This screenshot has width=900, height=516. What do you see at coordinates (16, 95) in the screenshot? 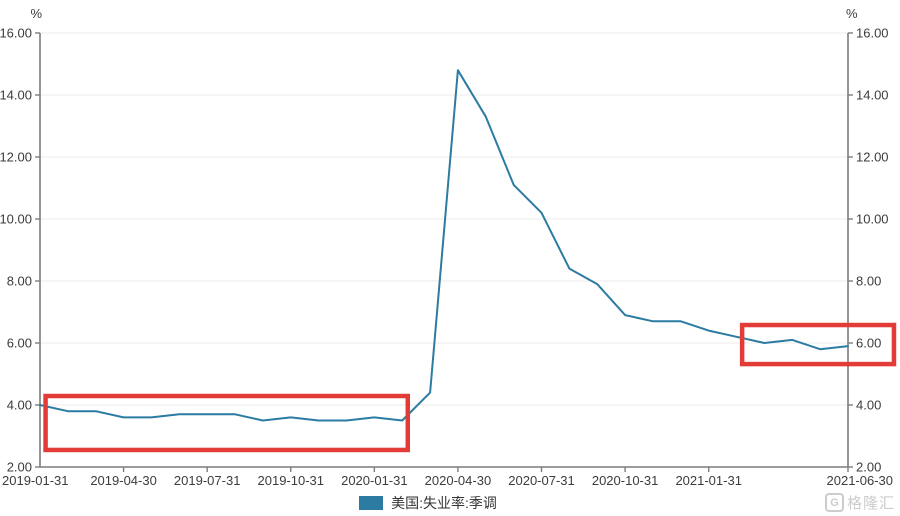
I see `y-tick-label-left: 14.00` at bounding box center [16, 95].